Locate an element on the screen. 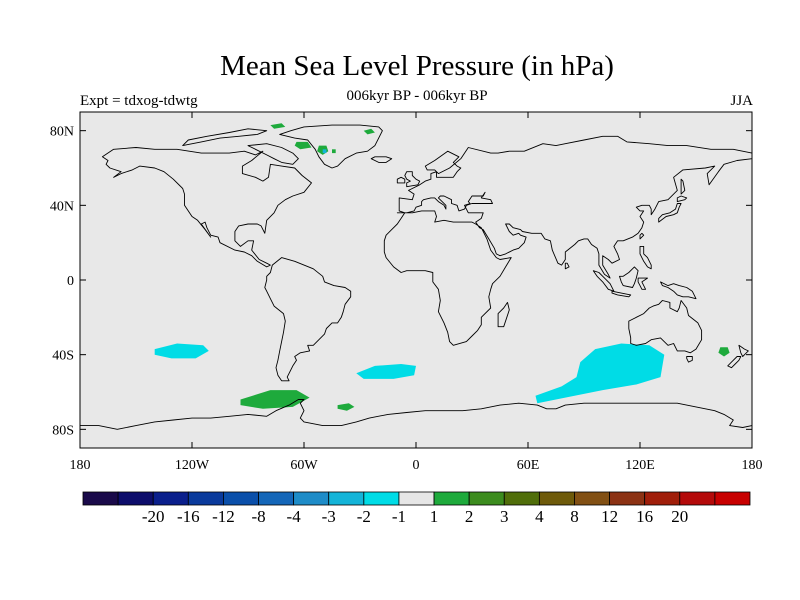 The image size is (800, 600). anomaly-south-atlantic-negative is located at coordinates (386, 371).